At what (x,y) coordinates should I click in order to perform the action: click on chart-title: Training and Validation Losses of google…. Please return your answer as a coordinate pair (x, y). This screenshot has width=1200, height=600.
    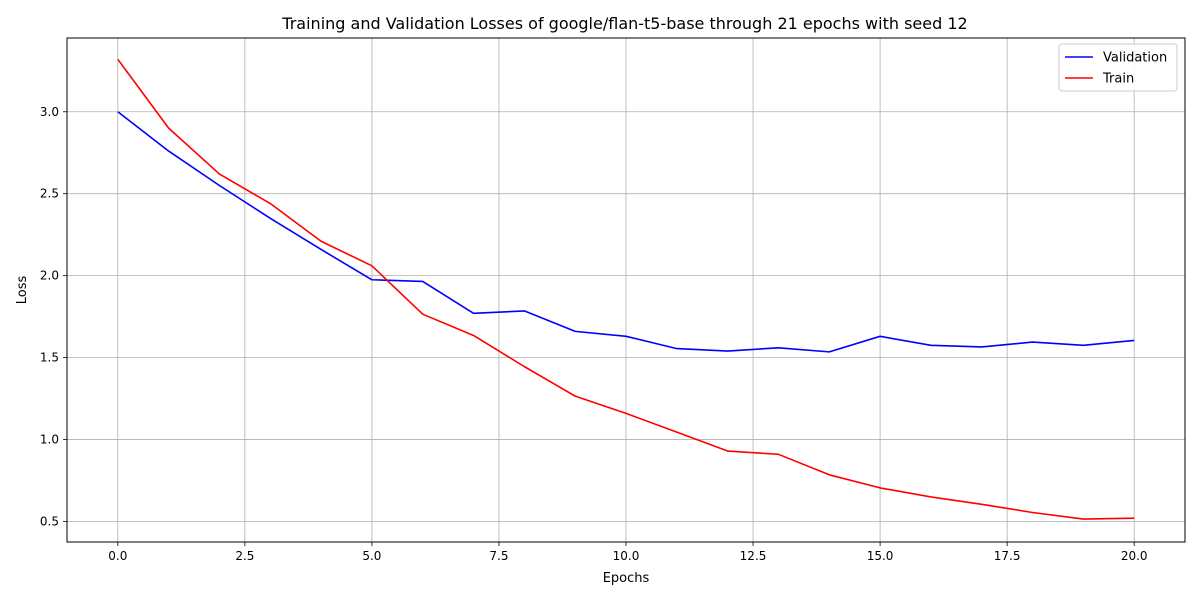
    Looking at the image, I should click on (624, 23).